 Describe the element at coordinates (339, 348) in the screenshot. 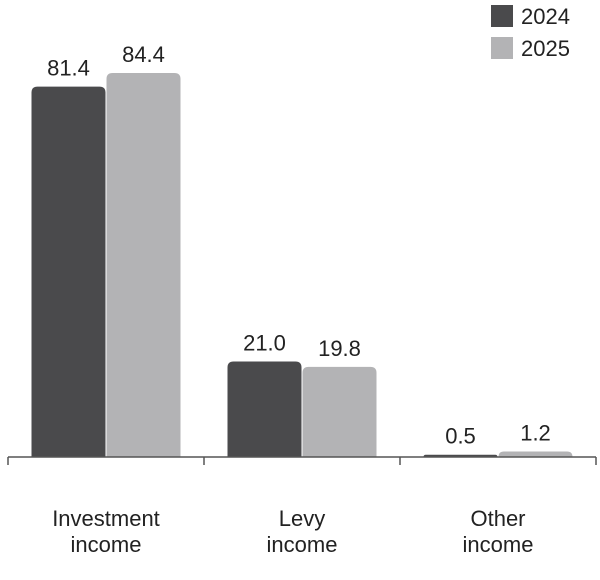

I see `bar-value-label: 19.8` at that location.